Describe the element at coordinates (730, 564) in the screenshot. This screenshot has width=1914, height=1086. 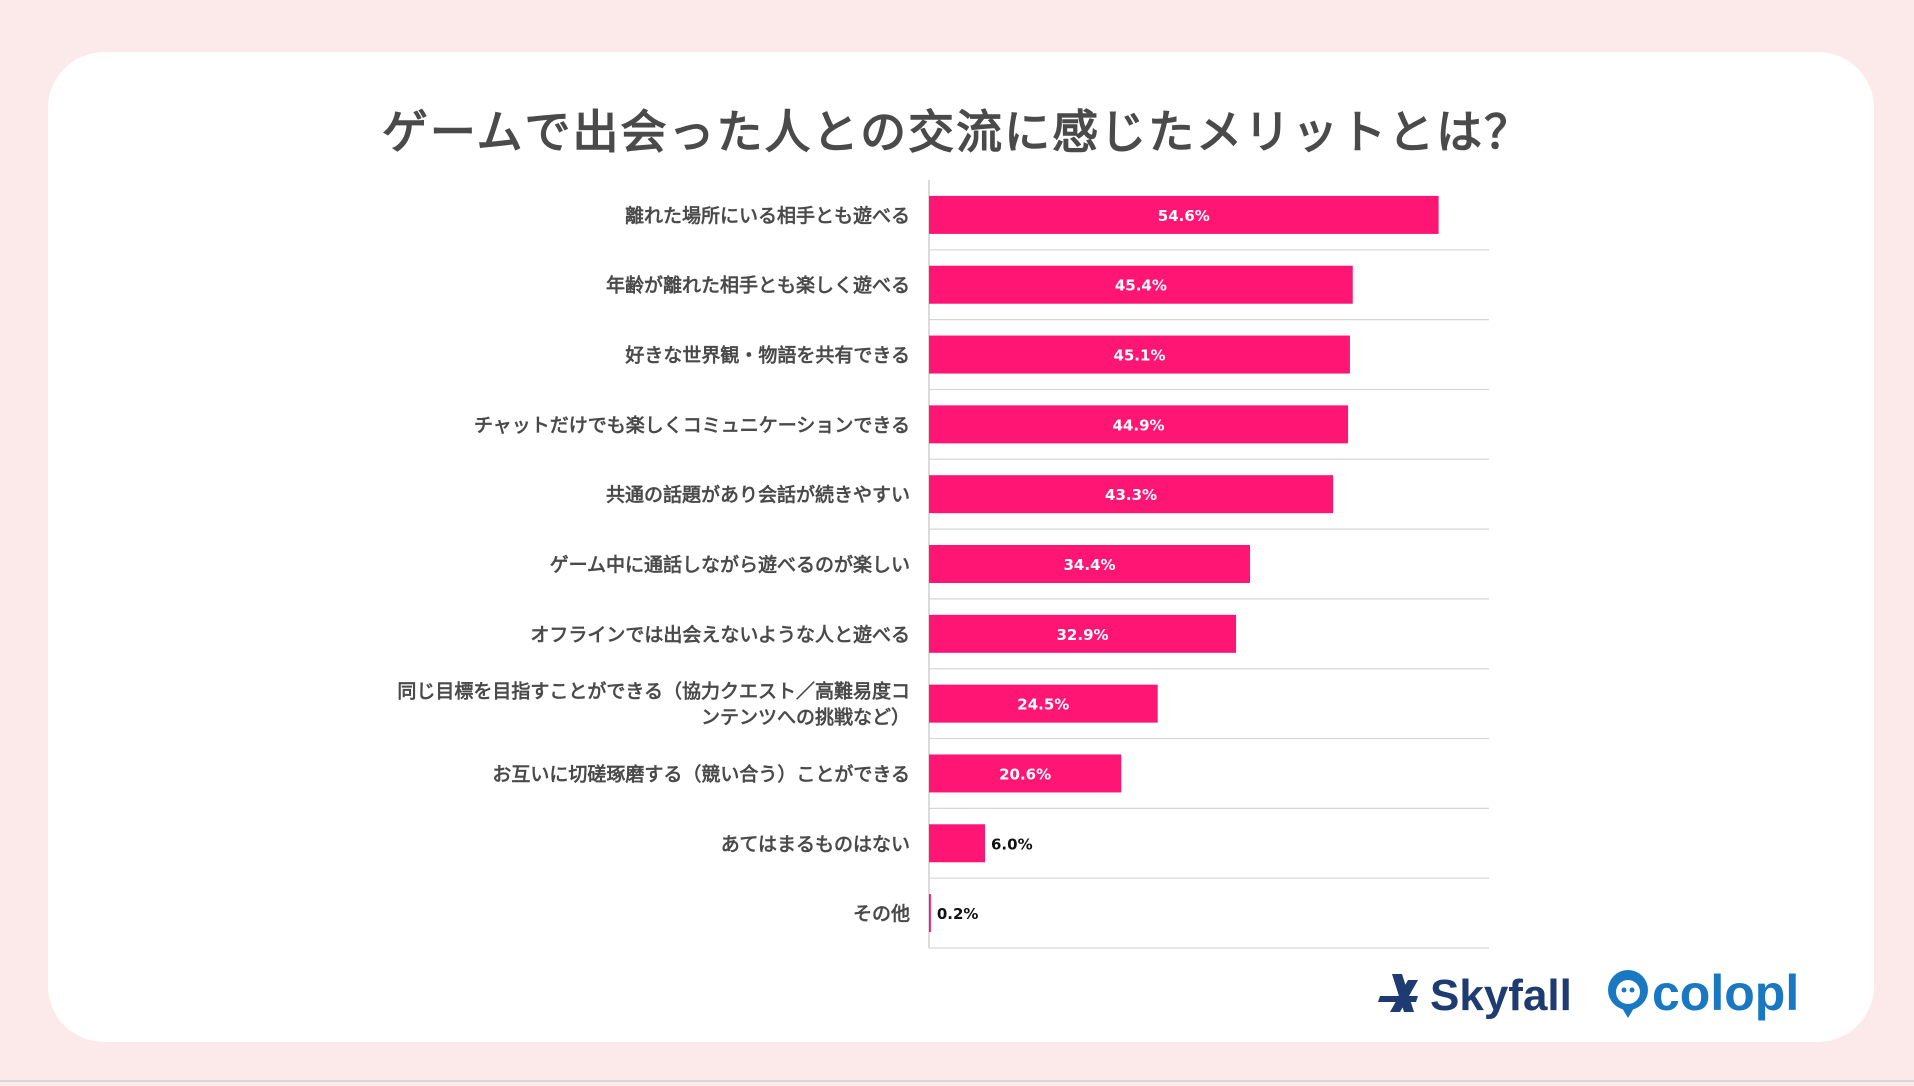
I see `category-label: ゲーム中に通話しながら遊べるのが楽しい` at that location.